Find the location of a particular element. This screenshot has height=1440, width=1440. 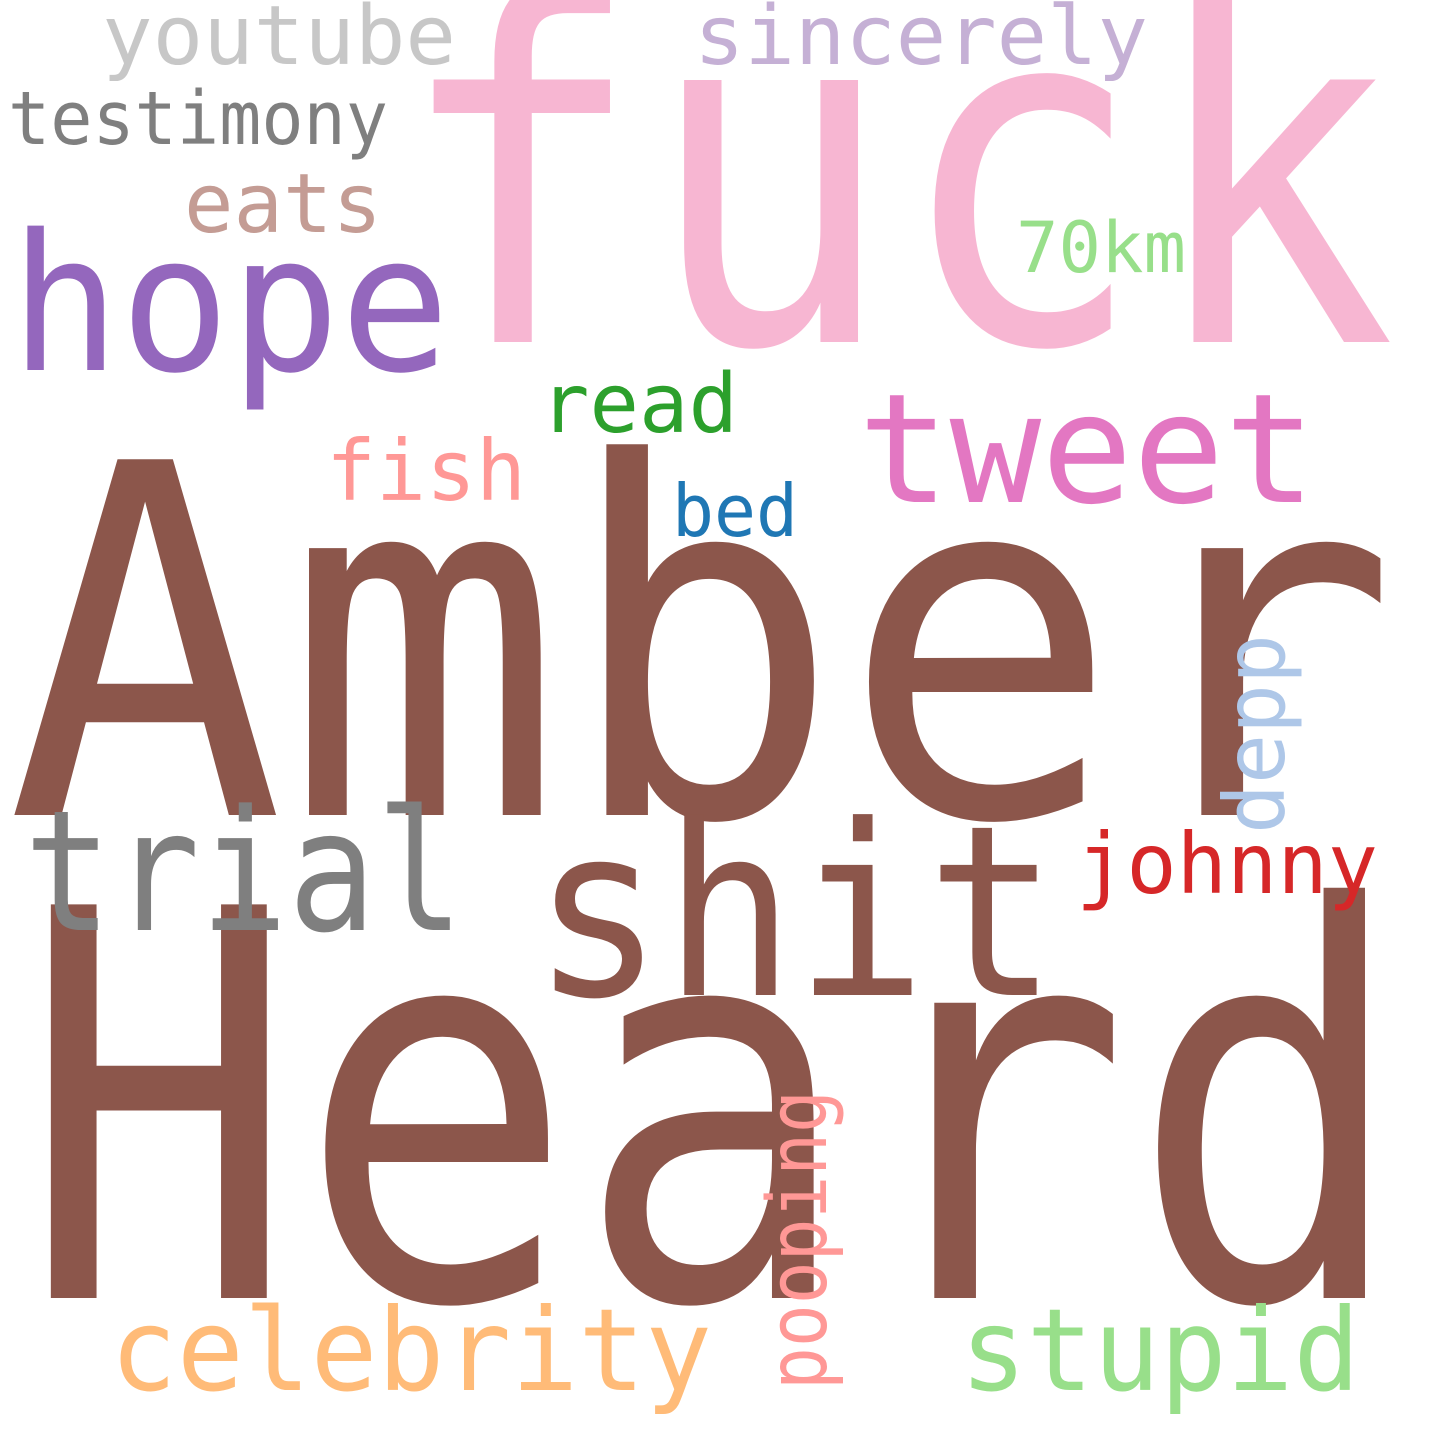

word-youtube: youtube is located at coordinates (279, 42).